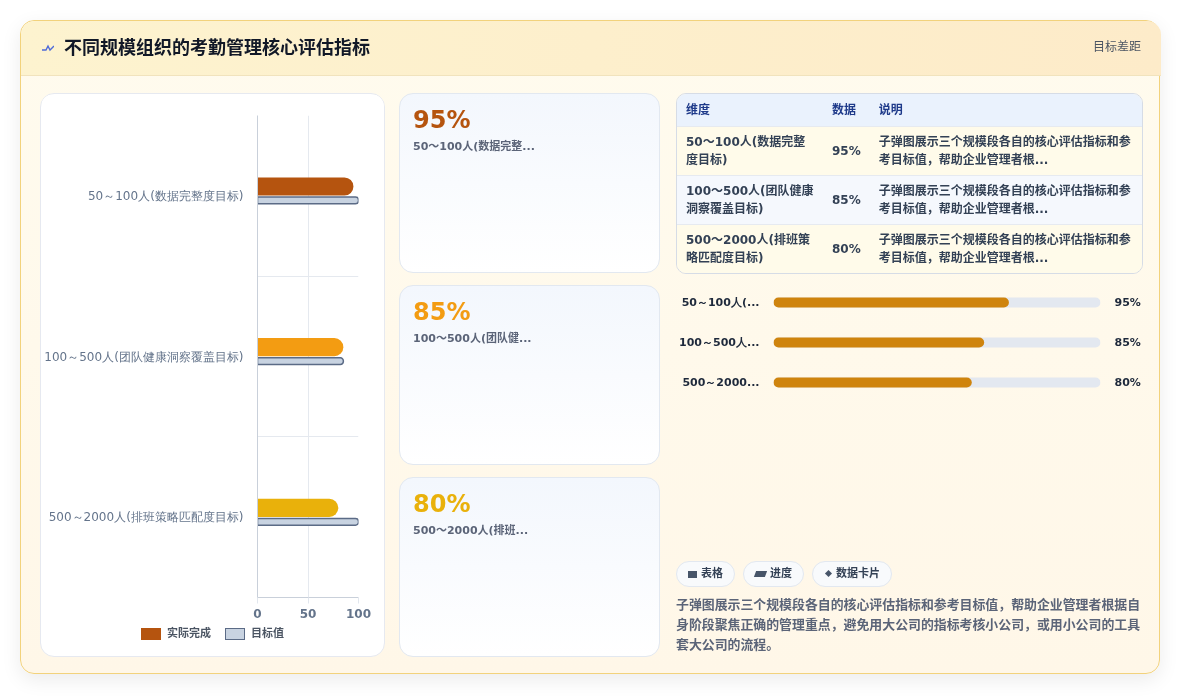  Describe the element at coordinates (257, 613) in the screenshot. I see `x-tick-label: 0` at that location.